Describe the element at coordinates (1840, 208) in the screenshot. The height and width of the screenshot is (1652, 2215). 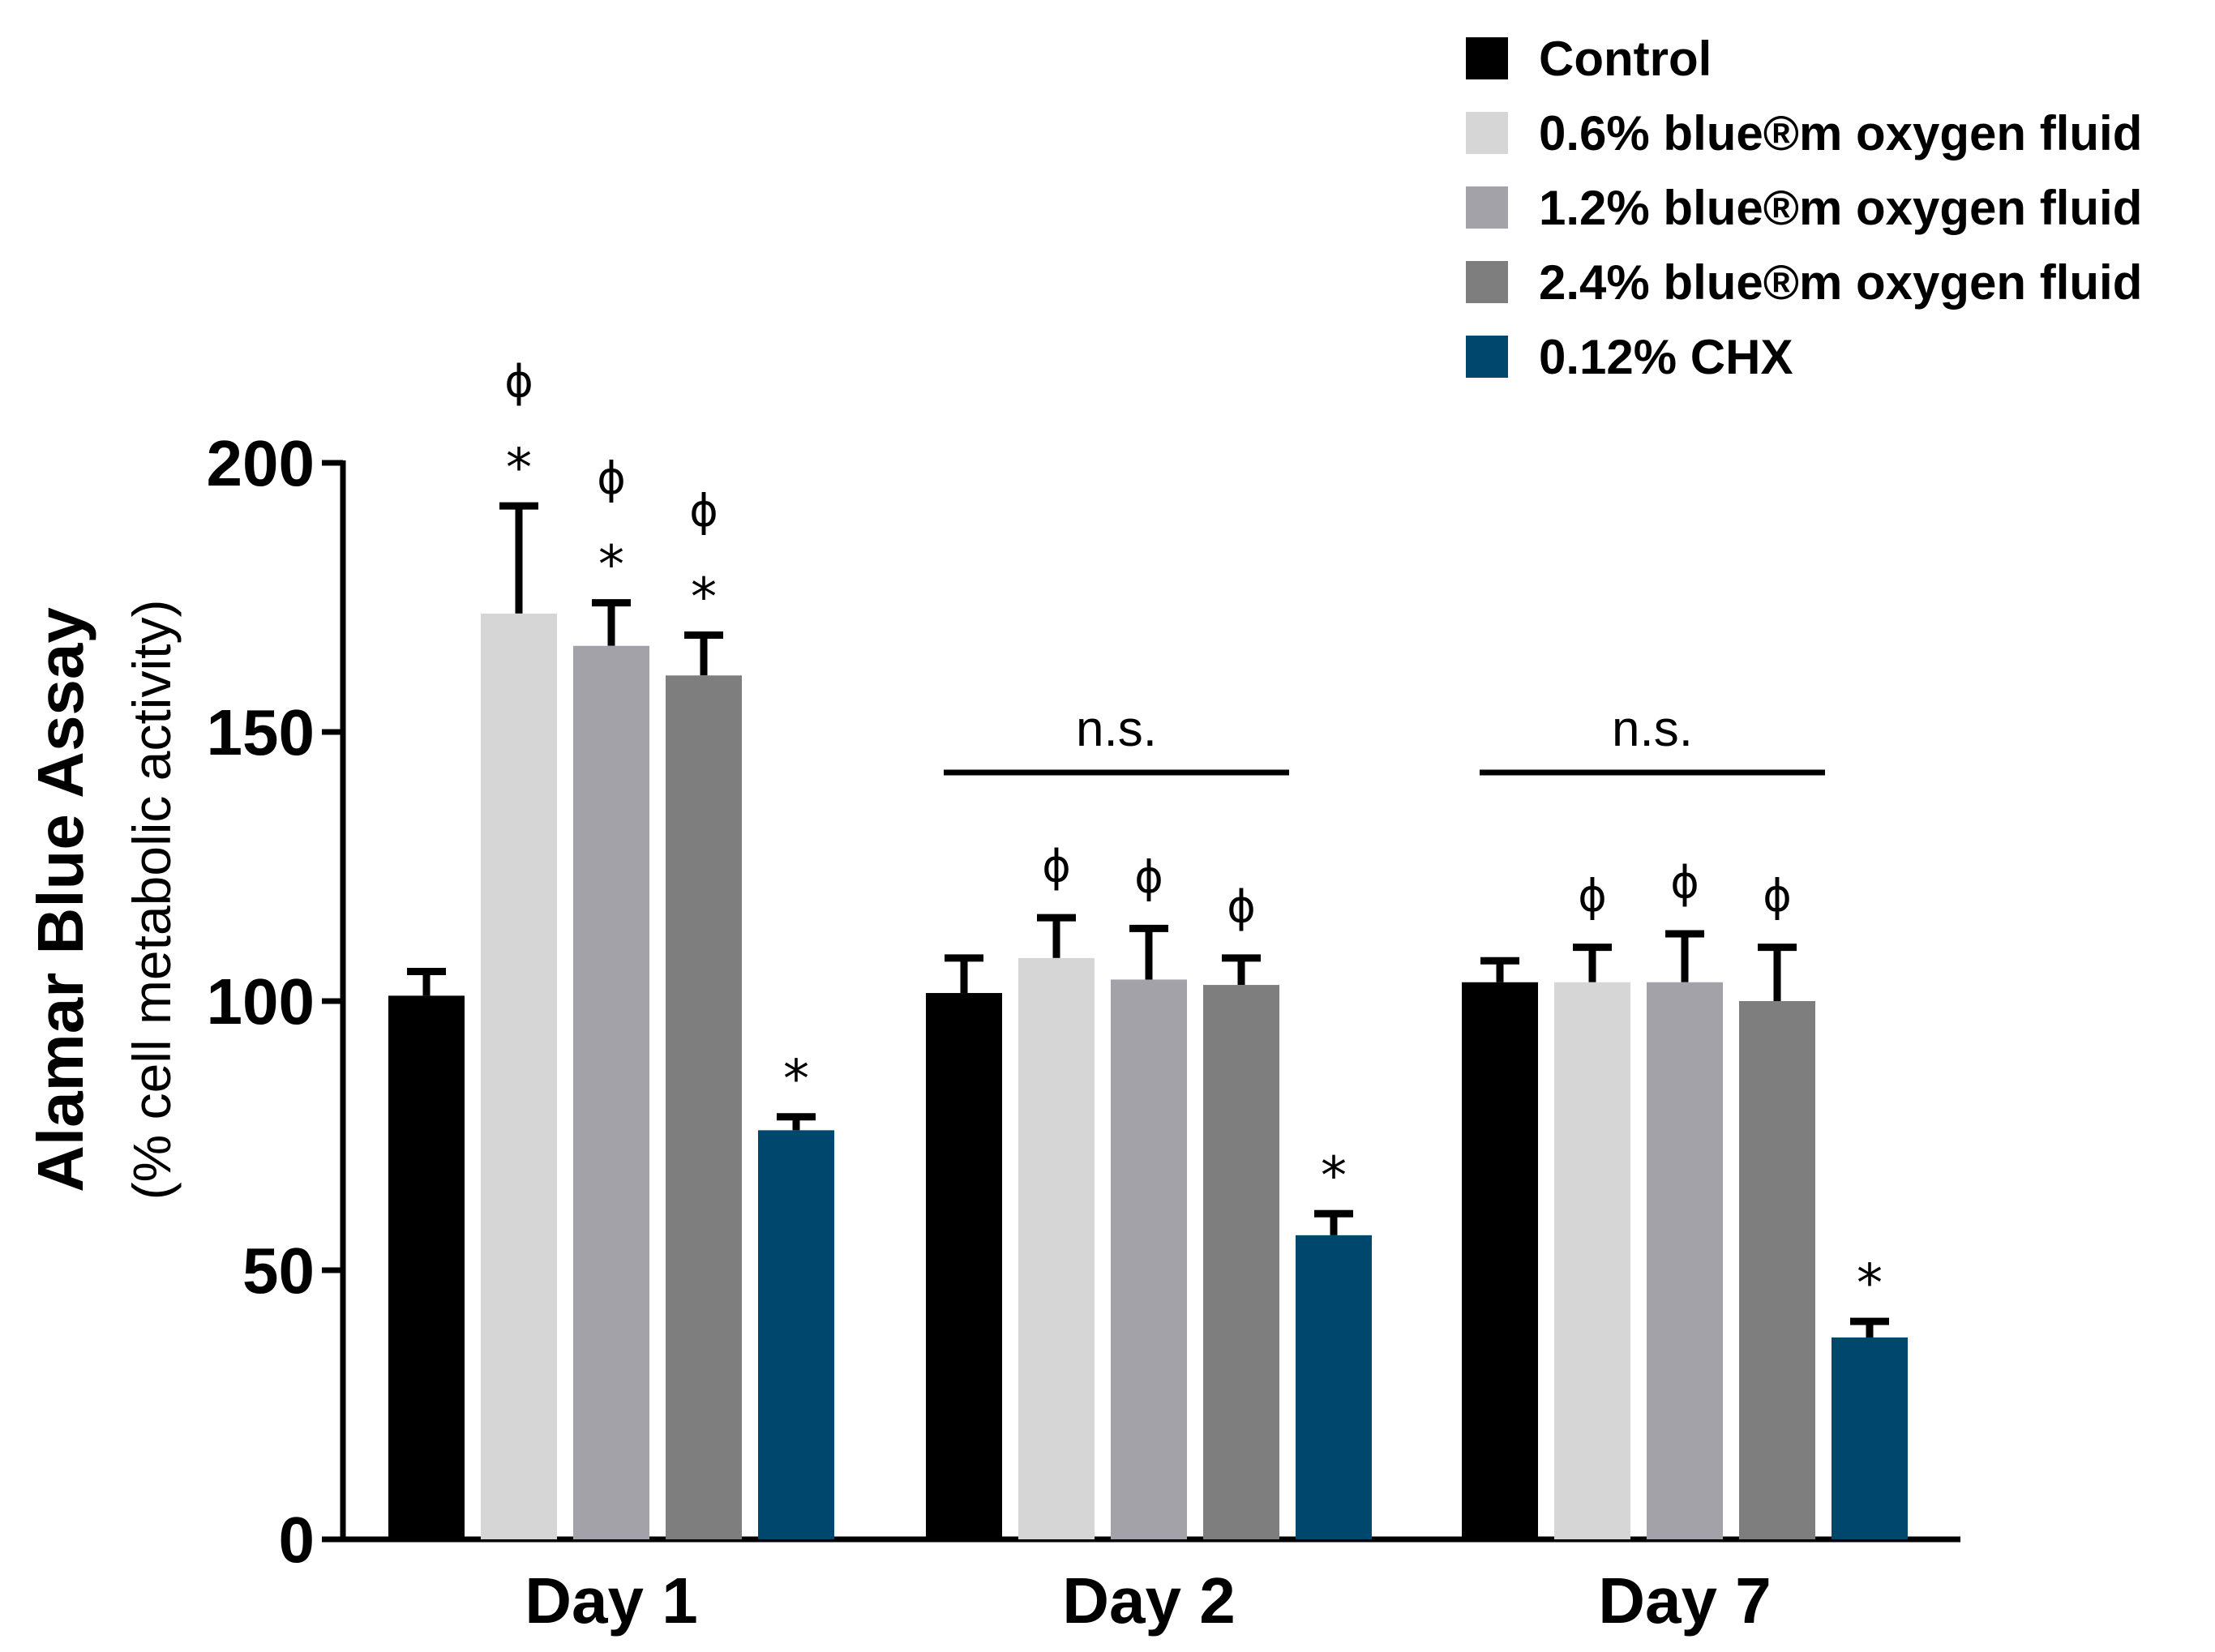
I see `legend-label: 1.2% blue®m oxygen fluid` at that location.